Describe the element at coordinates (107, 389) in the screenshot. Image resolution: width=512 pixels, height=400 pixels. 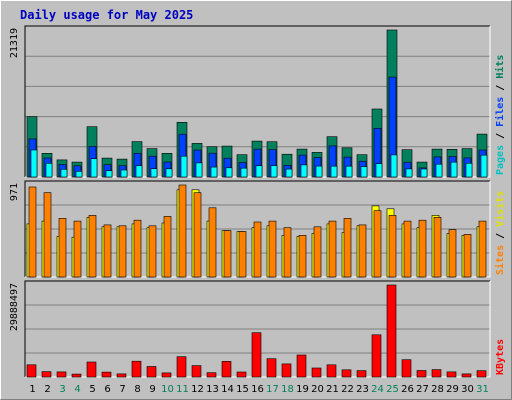
I see `day-label-6: 6` at that location.